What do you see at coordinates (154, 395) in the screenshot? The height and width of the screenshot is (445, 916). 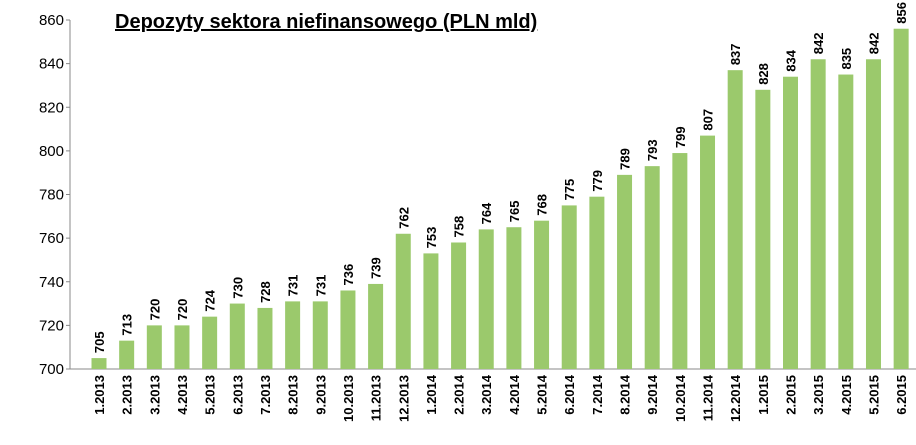 I see `x-tick-label: 3.2013` at bounding box center [154, 395].